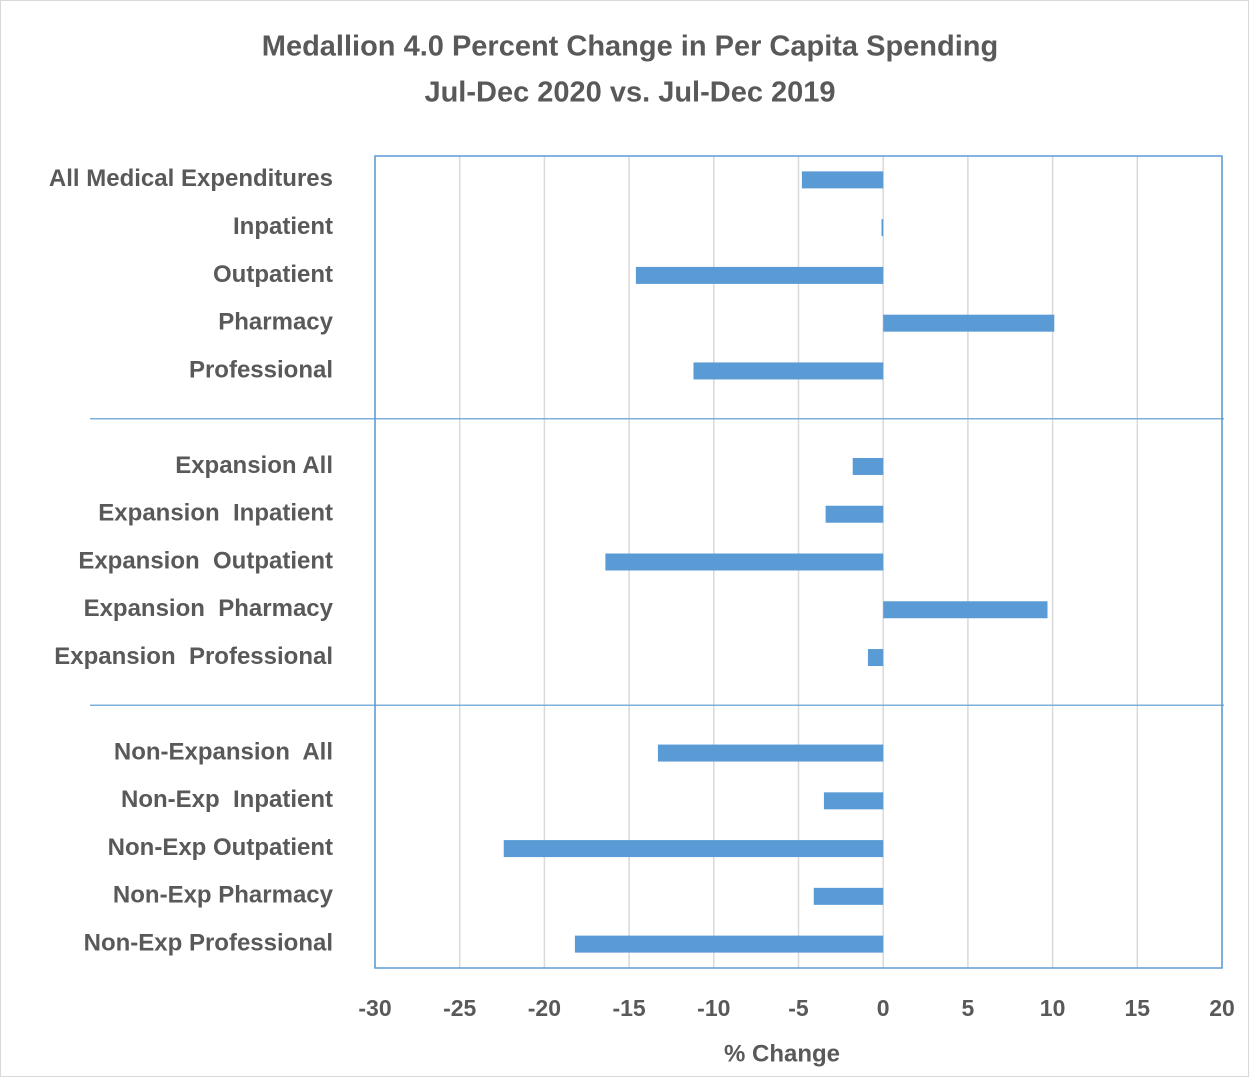  What do you see at coordinates (544, 1008) in the screenshot?
I see `x-tick-label: -20` at bounding box center [544, 1008].